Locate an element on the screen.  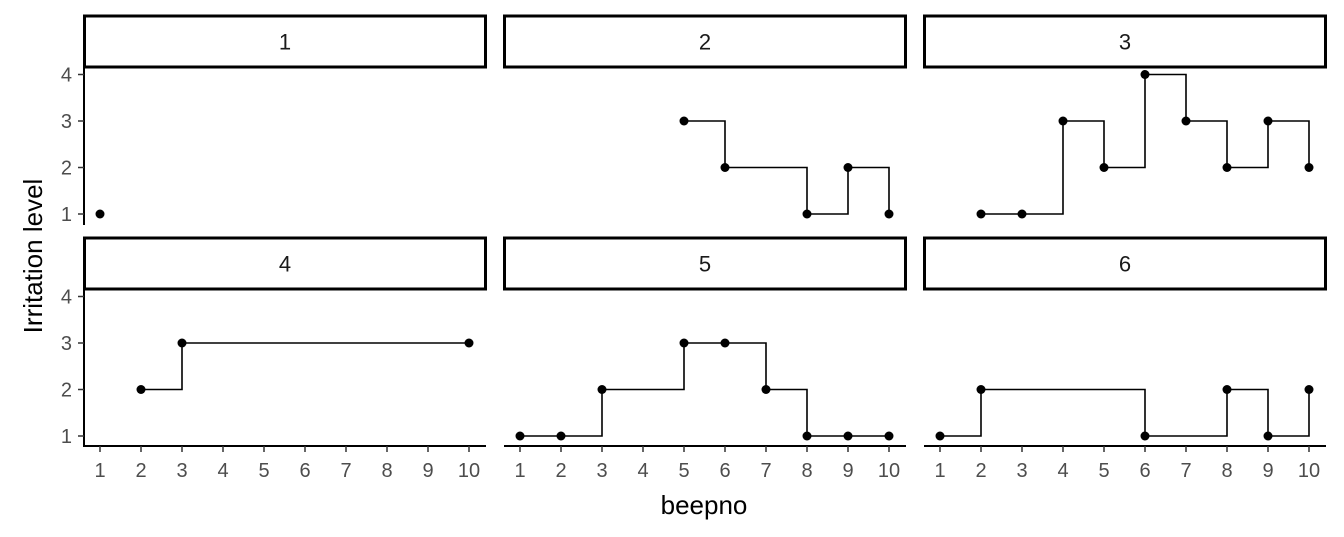
strip-label: 5 is located at coordinates (705, 264).